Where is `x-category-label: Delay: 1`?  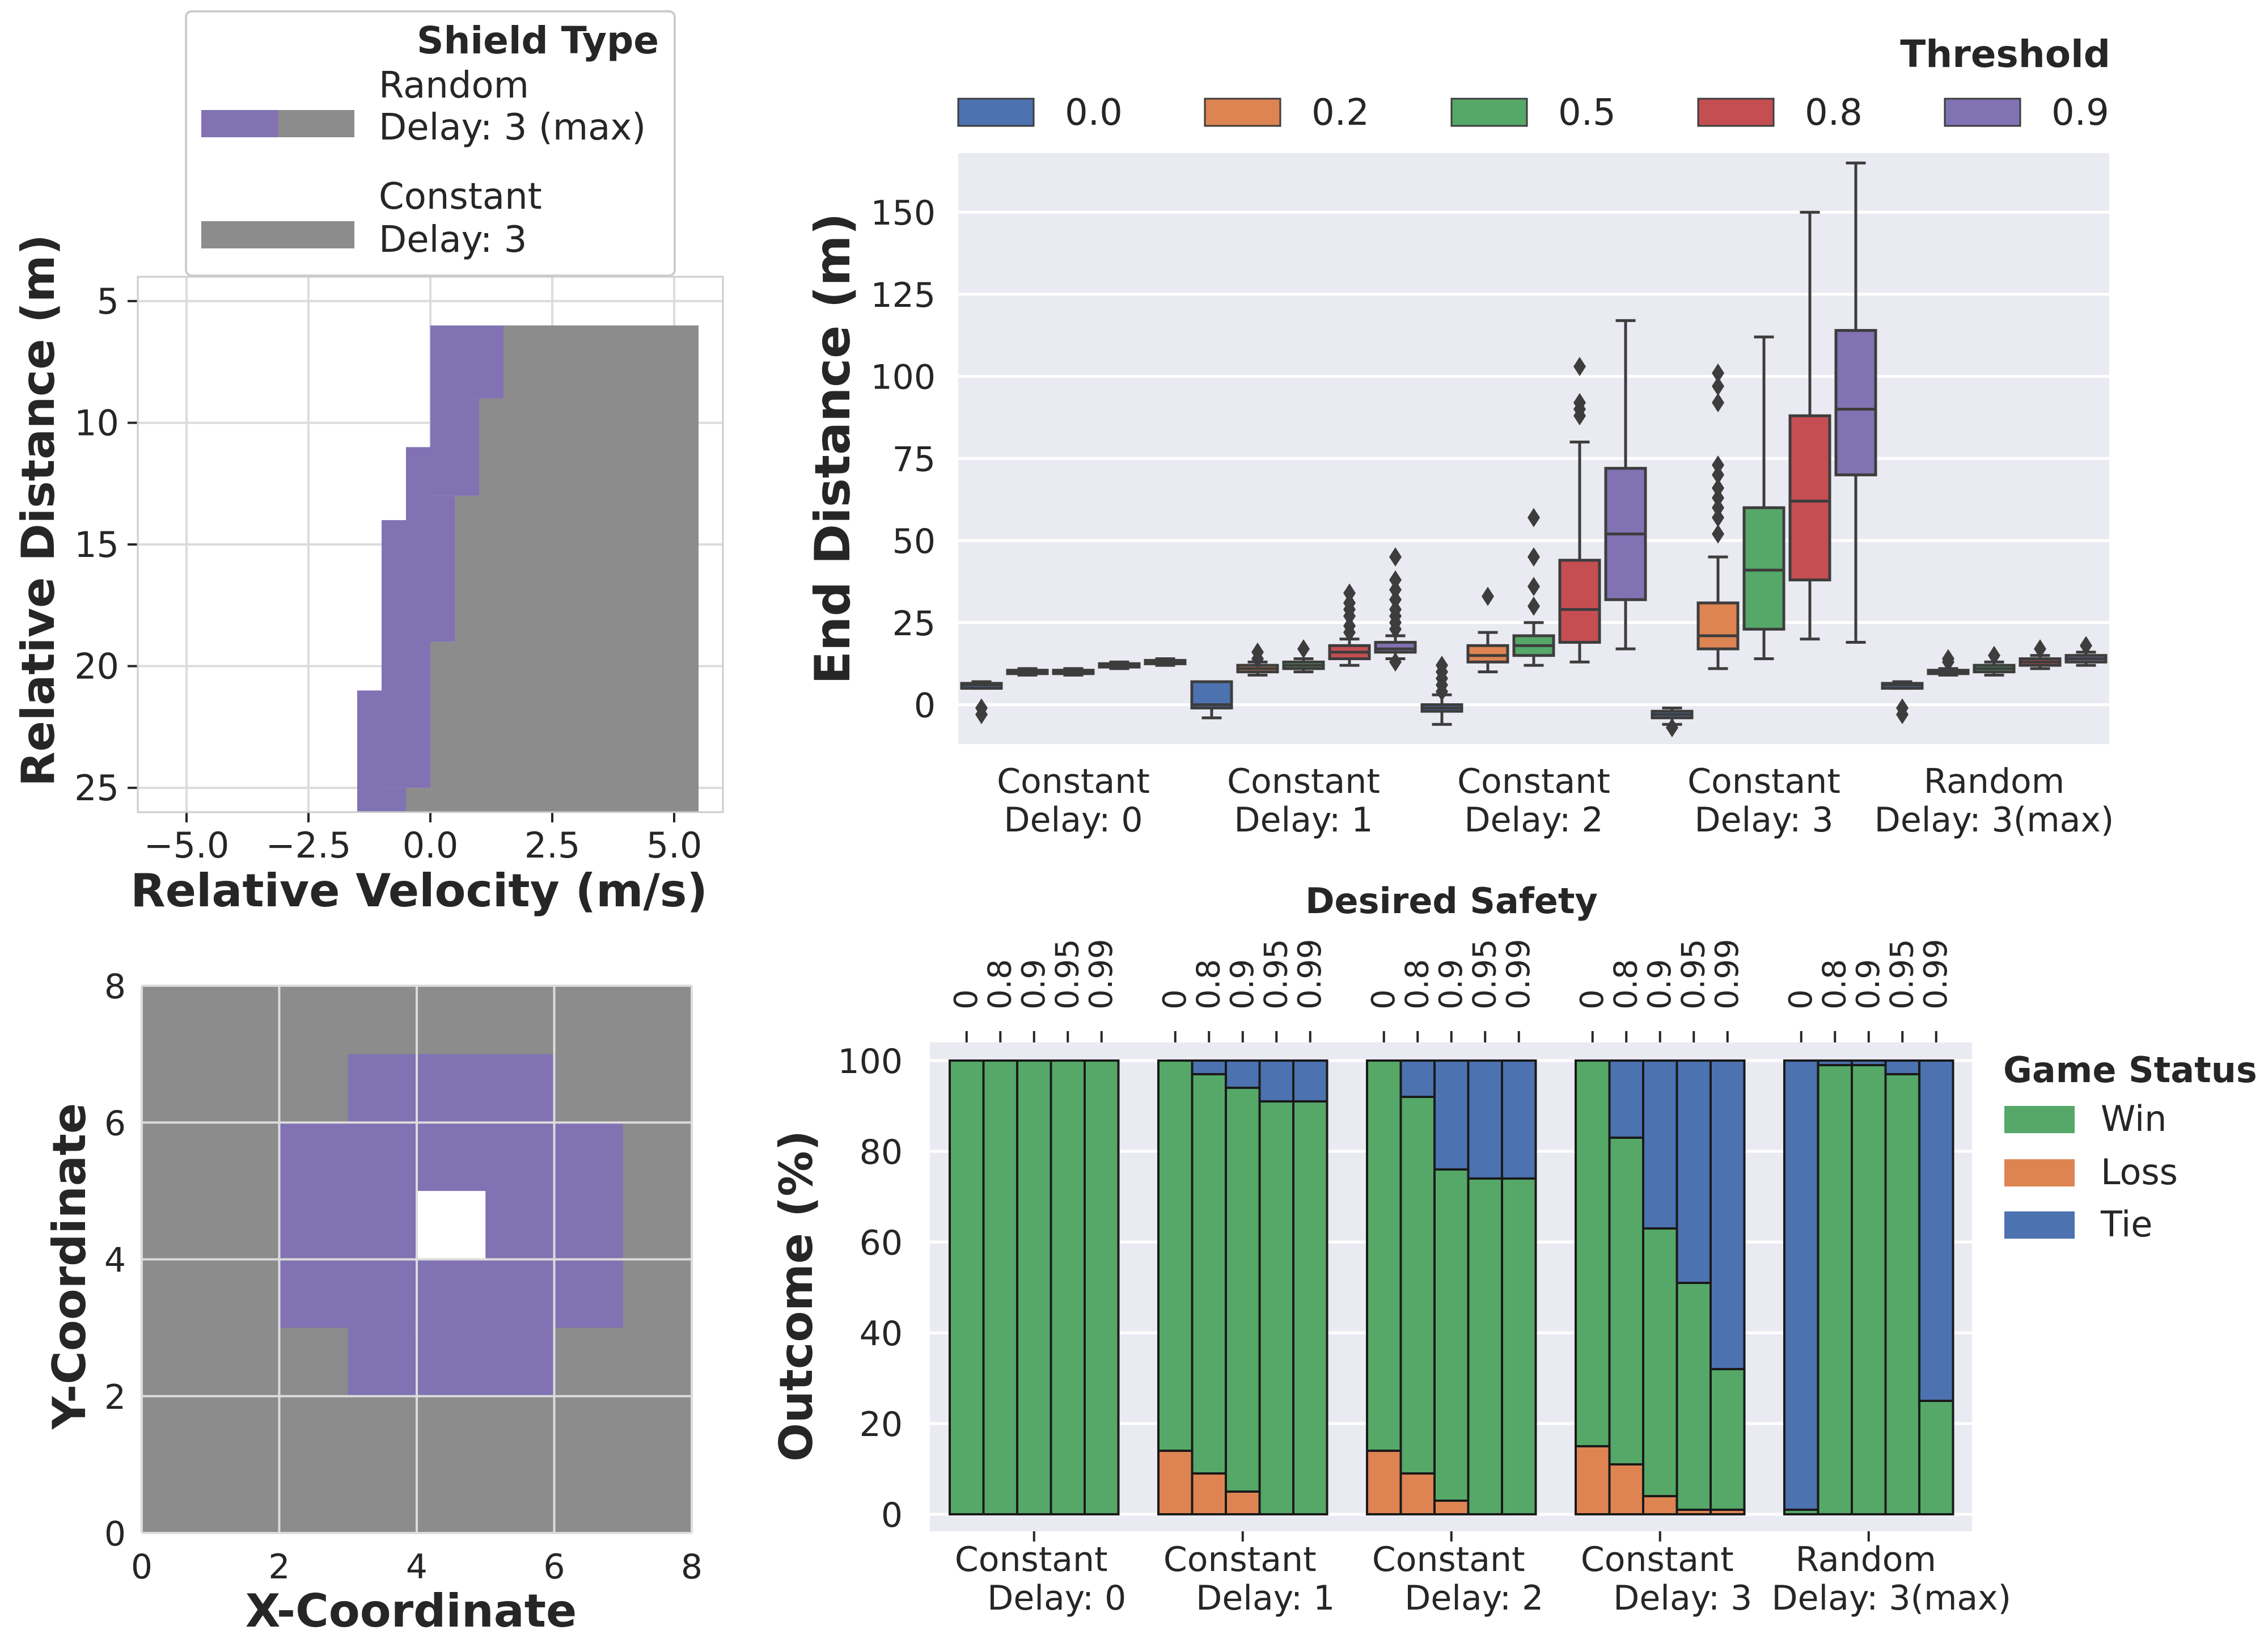
x-category-label: Delay: 1 is located at coordinates (1265, 1598).